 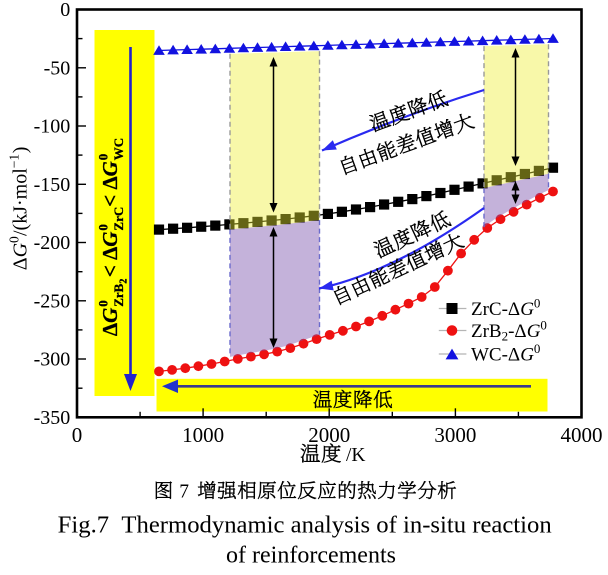 I want to click on svg-text: 2000, so click(x=329, y=435).